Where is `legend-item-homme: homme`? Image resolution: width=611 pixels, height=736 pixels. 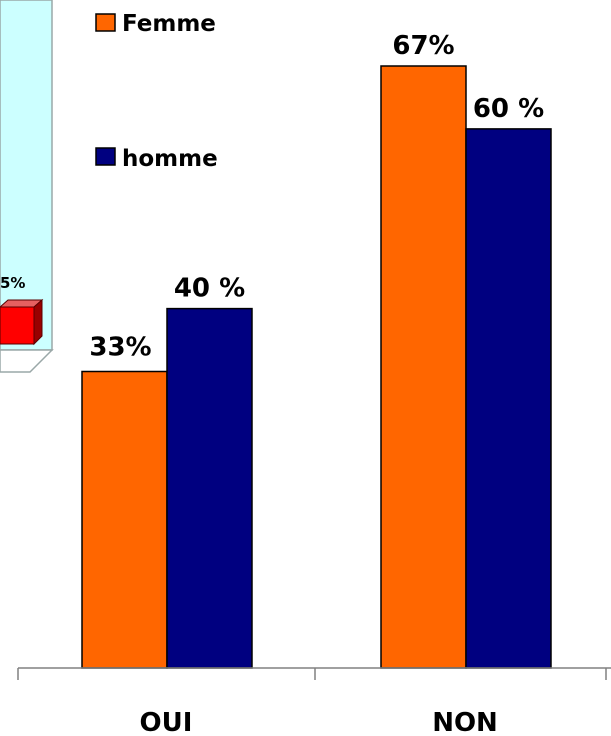 legend-item-homme: homme is located at coordinates (156, 159).